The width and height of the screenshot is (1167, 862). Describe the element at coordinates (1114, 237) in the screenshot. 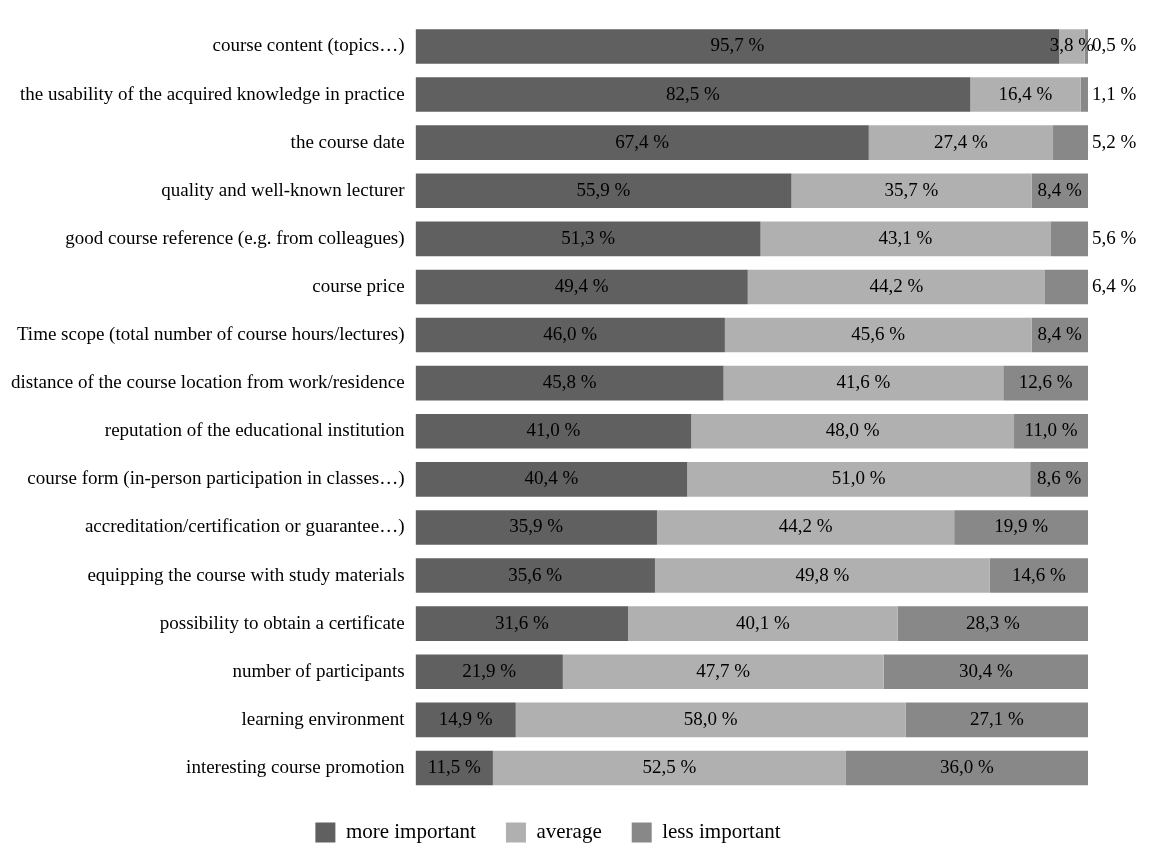

I see `data-label: 5,6 %` at that location.